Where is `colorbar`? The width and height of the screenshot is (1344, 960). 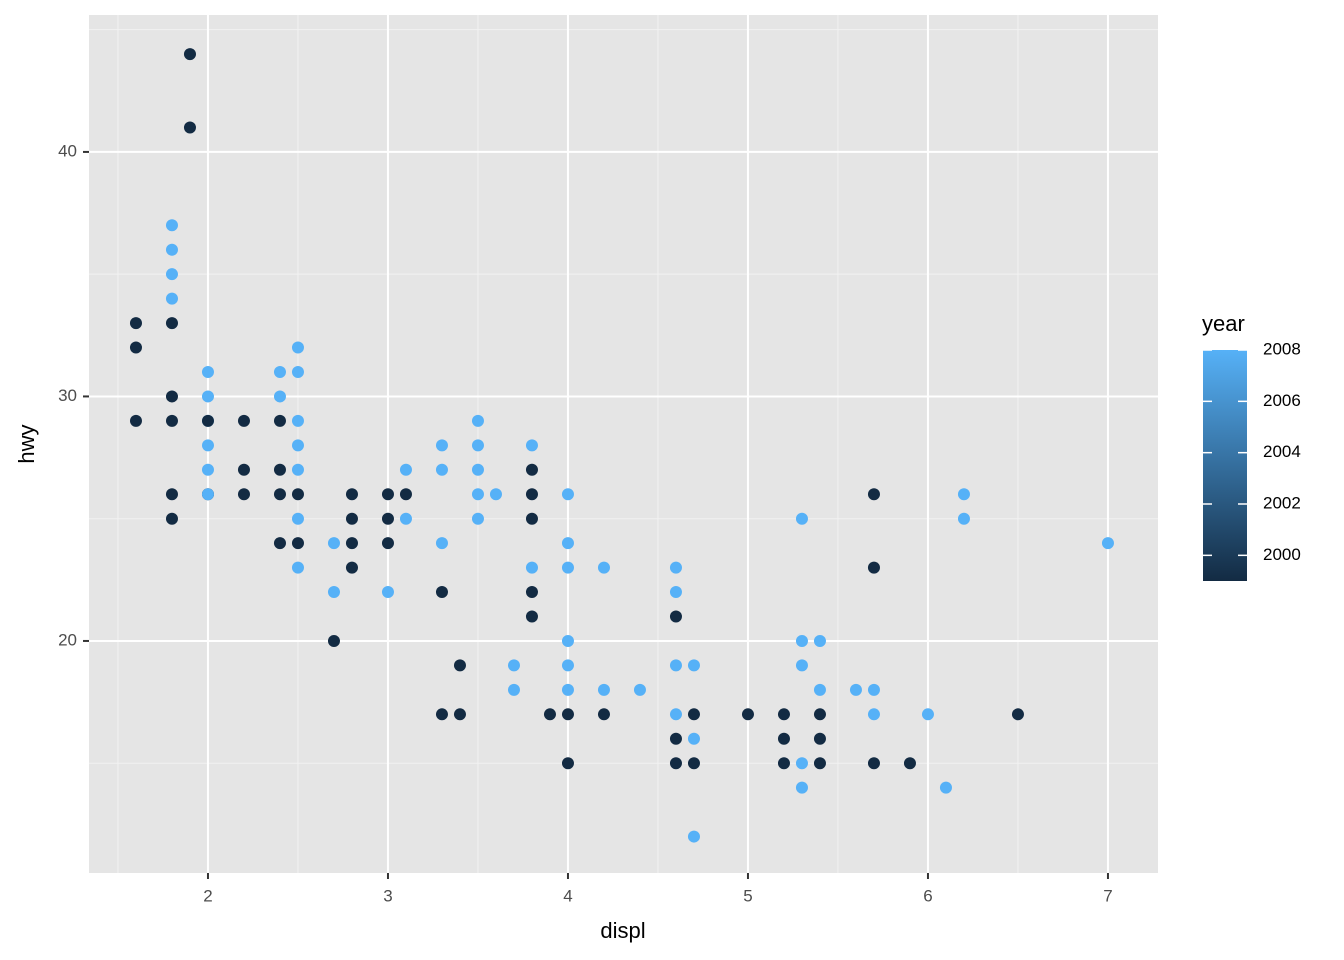 colorbar is located at coordinates (1225, 465).